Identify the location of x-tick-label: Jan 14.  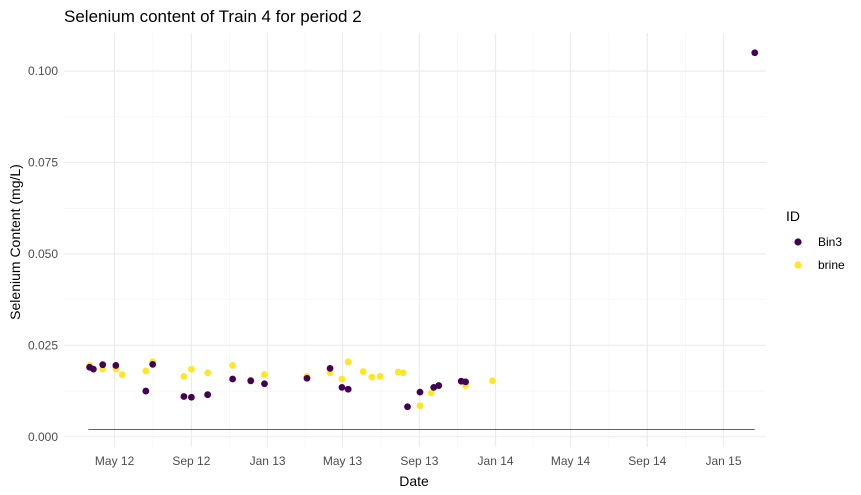
(496, 461).